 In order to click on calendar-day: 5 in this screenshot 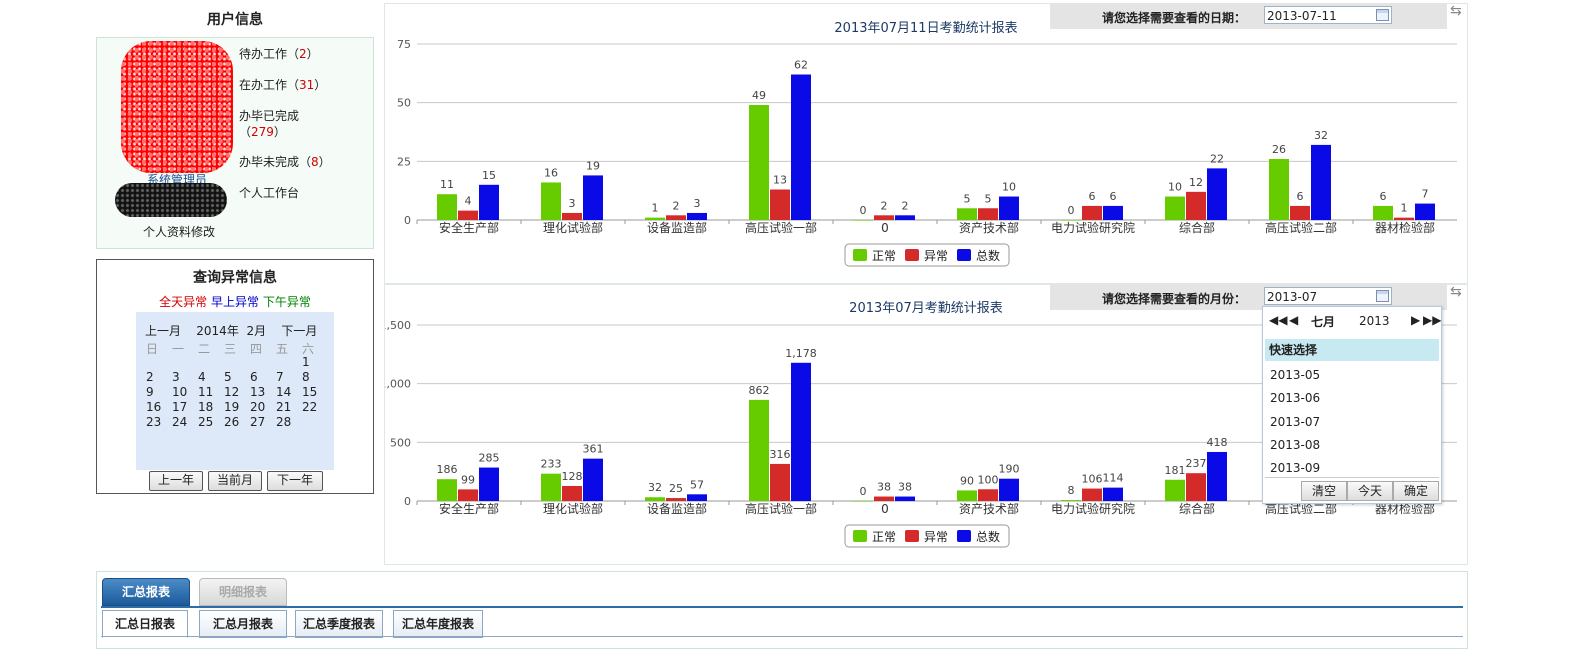, I will do `click(228, 377)`.